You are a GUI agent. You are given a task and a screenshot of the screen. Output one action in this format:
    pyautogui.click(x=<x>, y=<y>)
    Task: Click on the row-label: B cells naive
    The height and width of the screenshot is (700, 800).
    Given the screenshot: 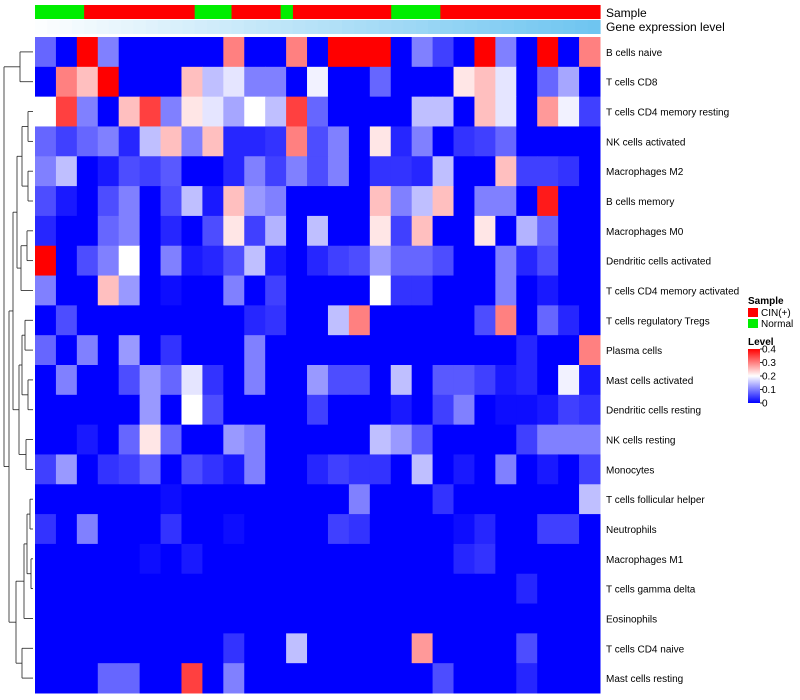 What is the action you would take?
    pyautogui.click(x=634, y=53)
    